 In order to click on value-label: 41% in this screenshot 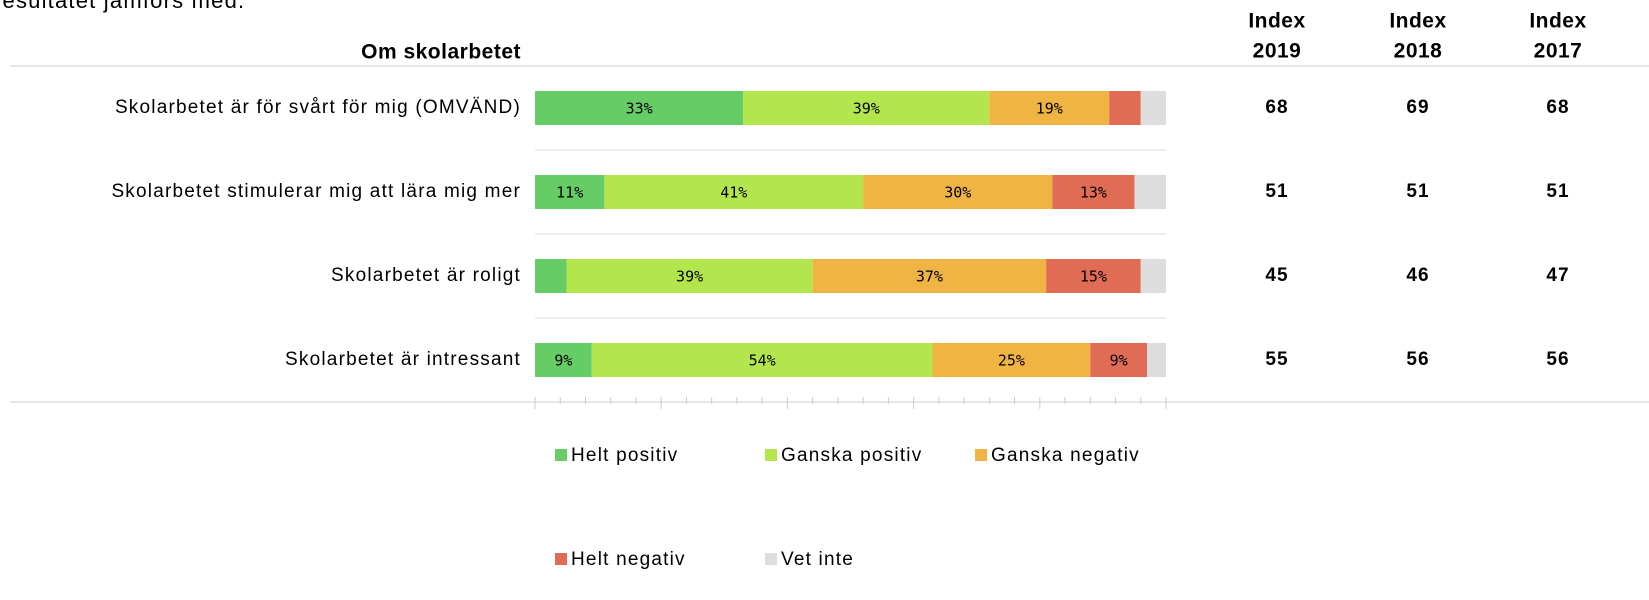, I will do `click(733, 193)`.